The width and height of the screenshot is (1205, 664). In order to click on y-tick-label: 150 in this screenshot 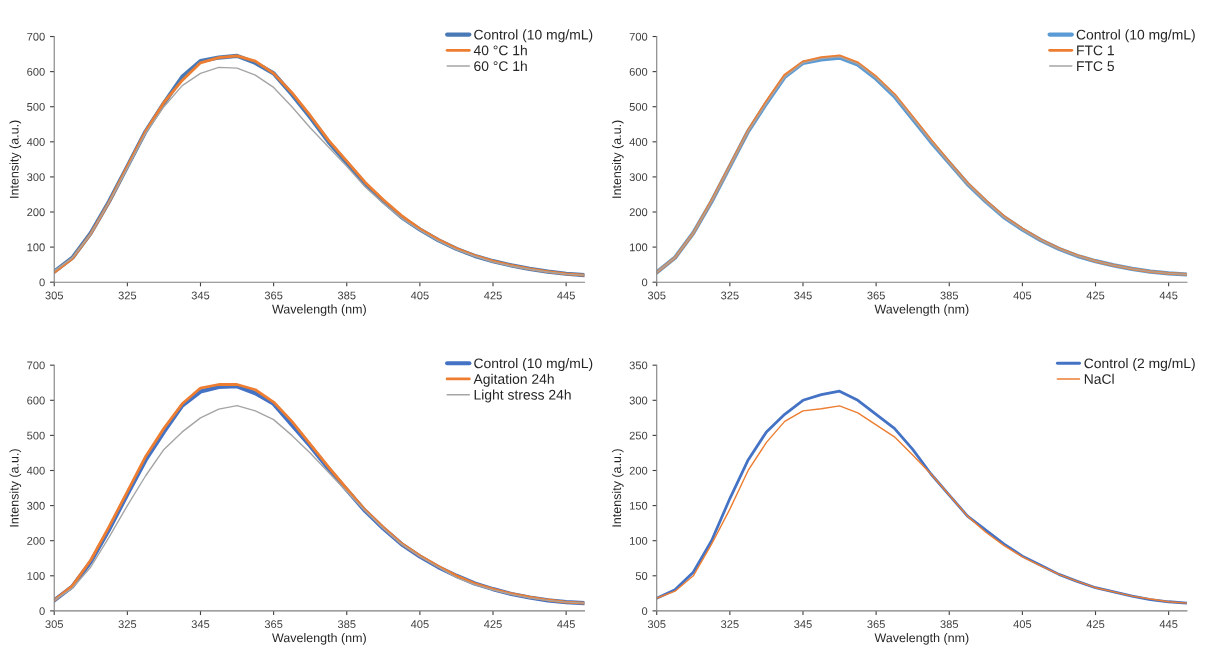, I will do `click(639, 505)`.